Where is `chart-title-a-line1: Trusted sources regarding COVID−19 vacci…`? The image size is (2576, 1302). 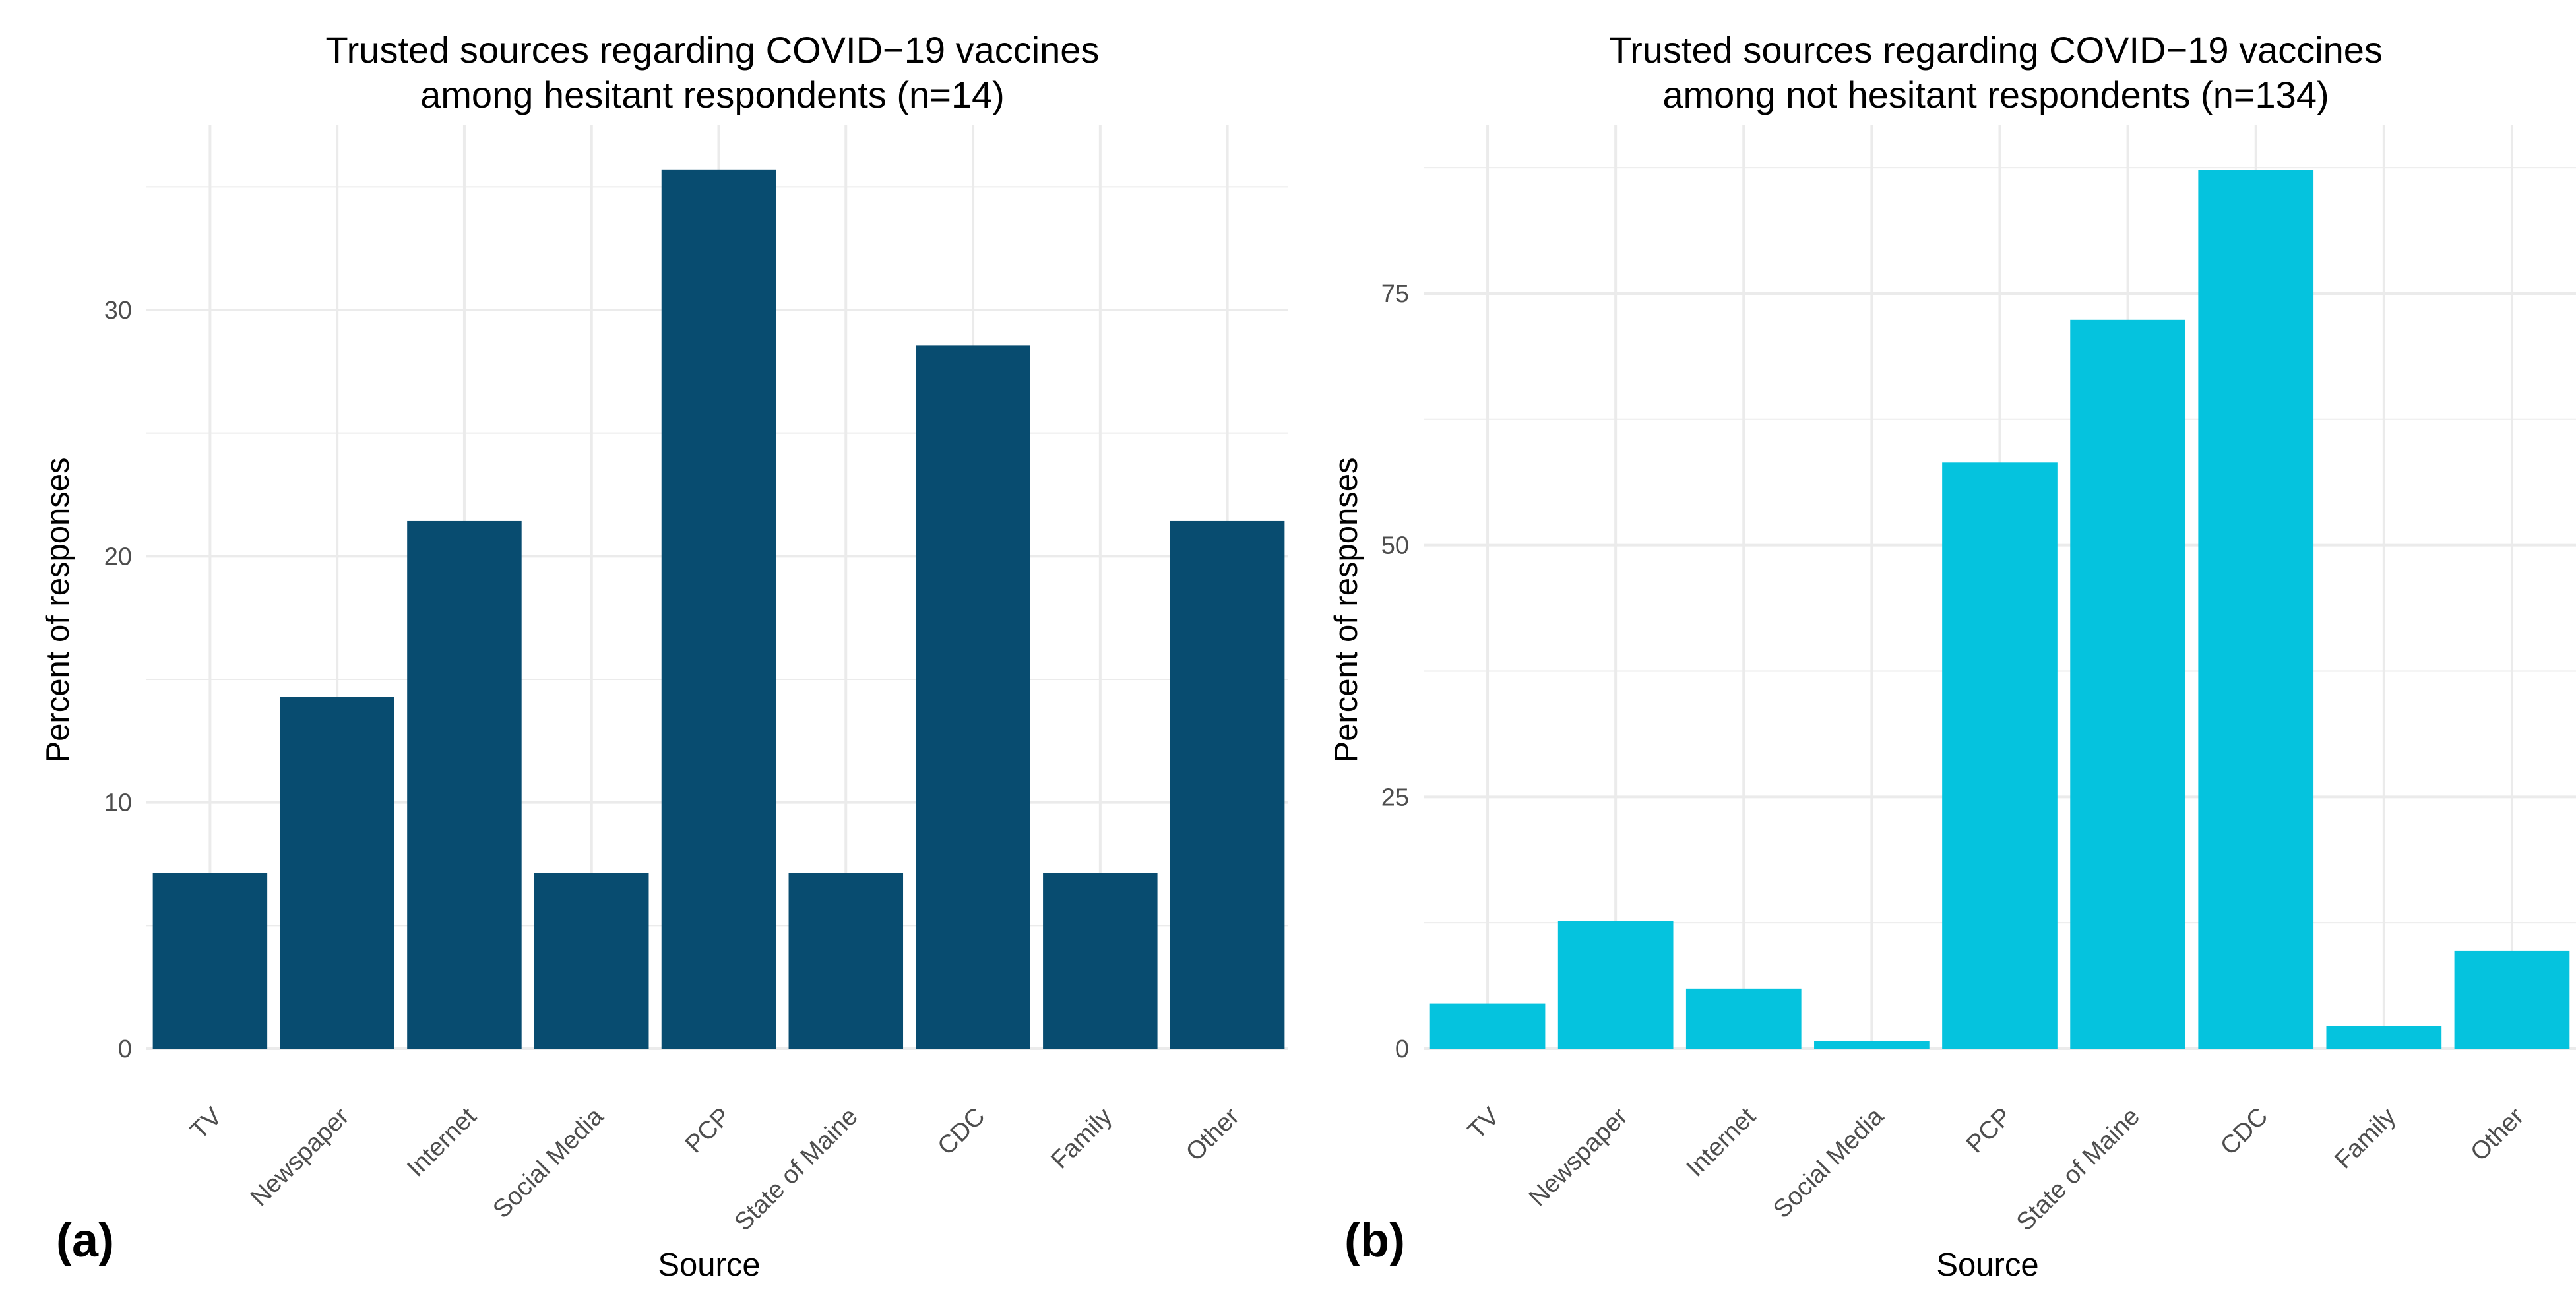
chart-title-a-line1: Trusted sources regarding COVID−19 vacci… is located at coordinates (712, 50).